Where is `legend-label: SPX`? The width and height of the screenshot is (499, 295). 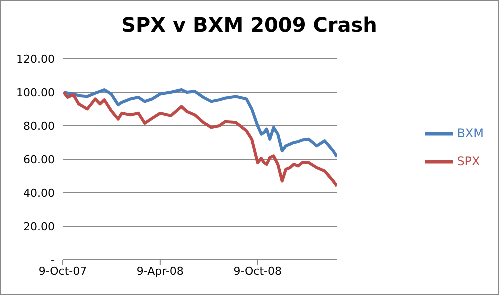
legend-label: SPX is located at coordinates (468, 161).